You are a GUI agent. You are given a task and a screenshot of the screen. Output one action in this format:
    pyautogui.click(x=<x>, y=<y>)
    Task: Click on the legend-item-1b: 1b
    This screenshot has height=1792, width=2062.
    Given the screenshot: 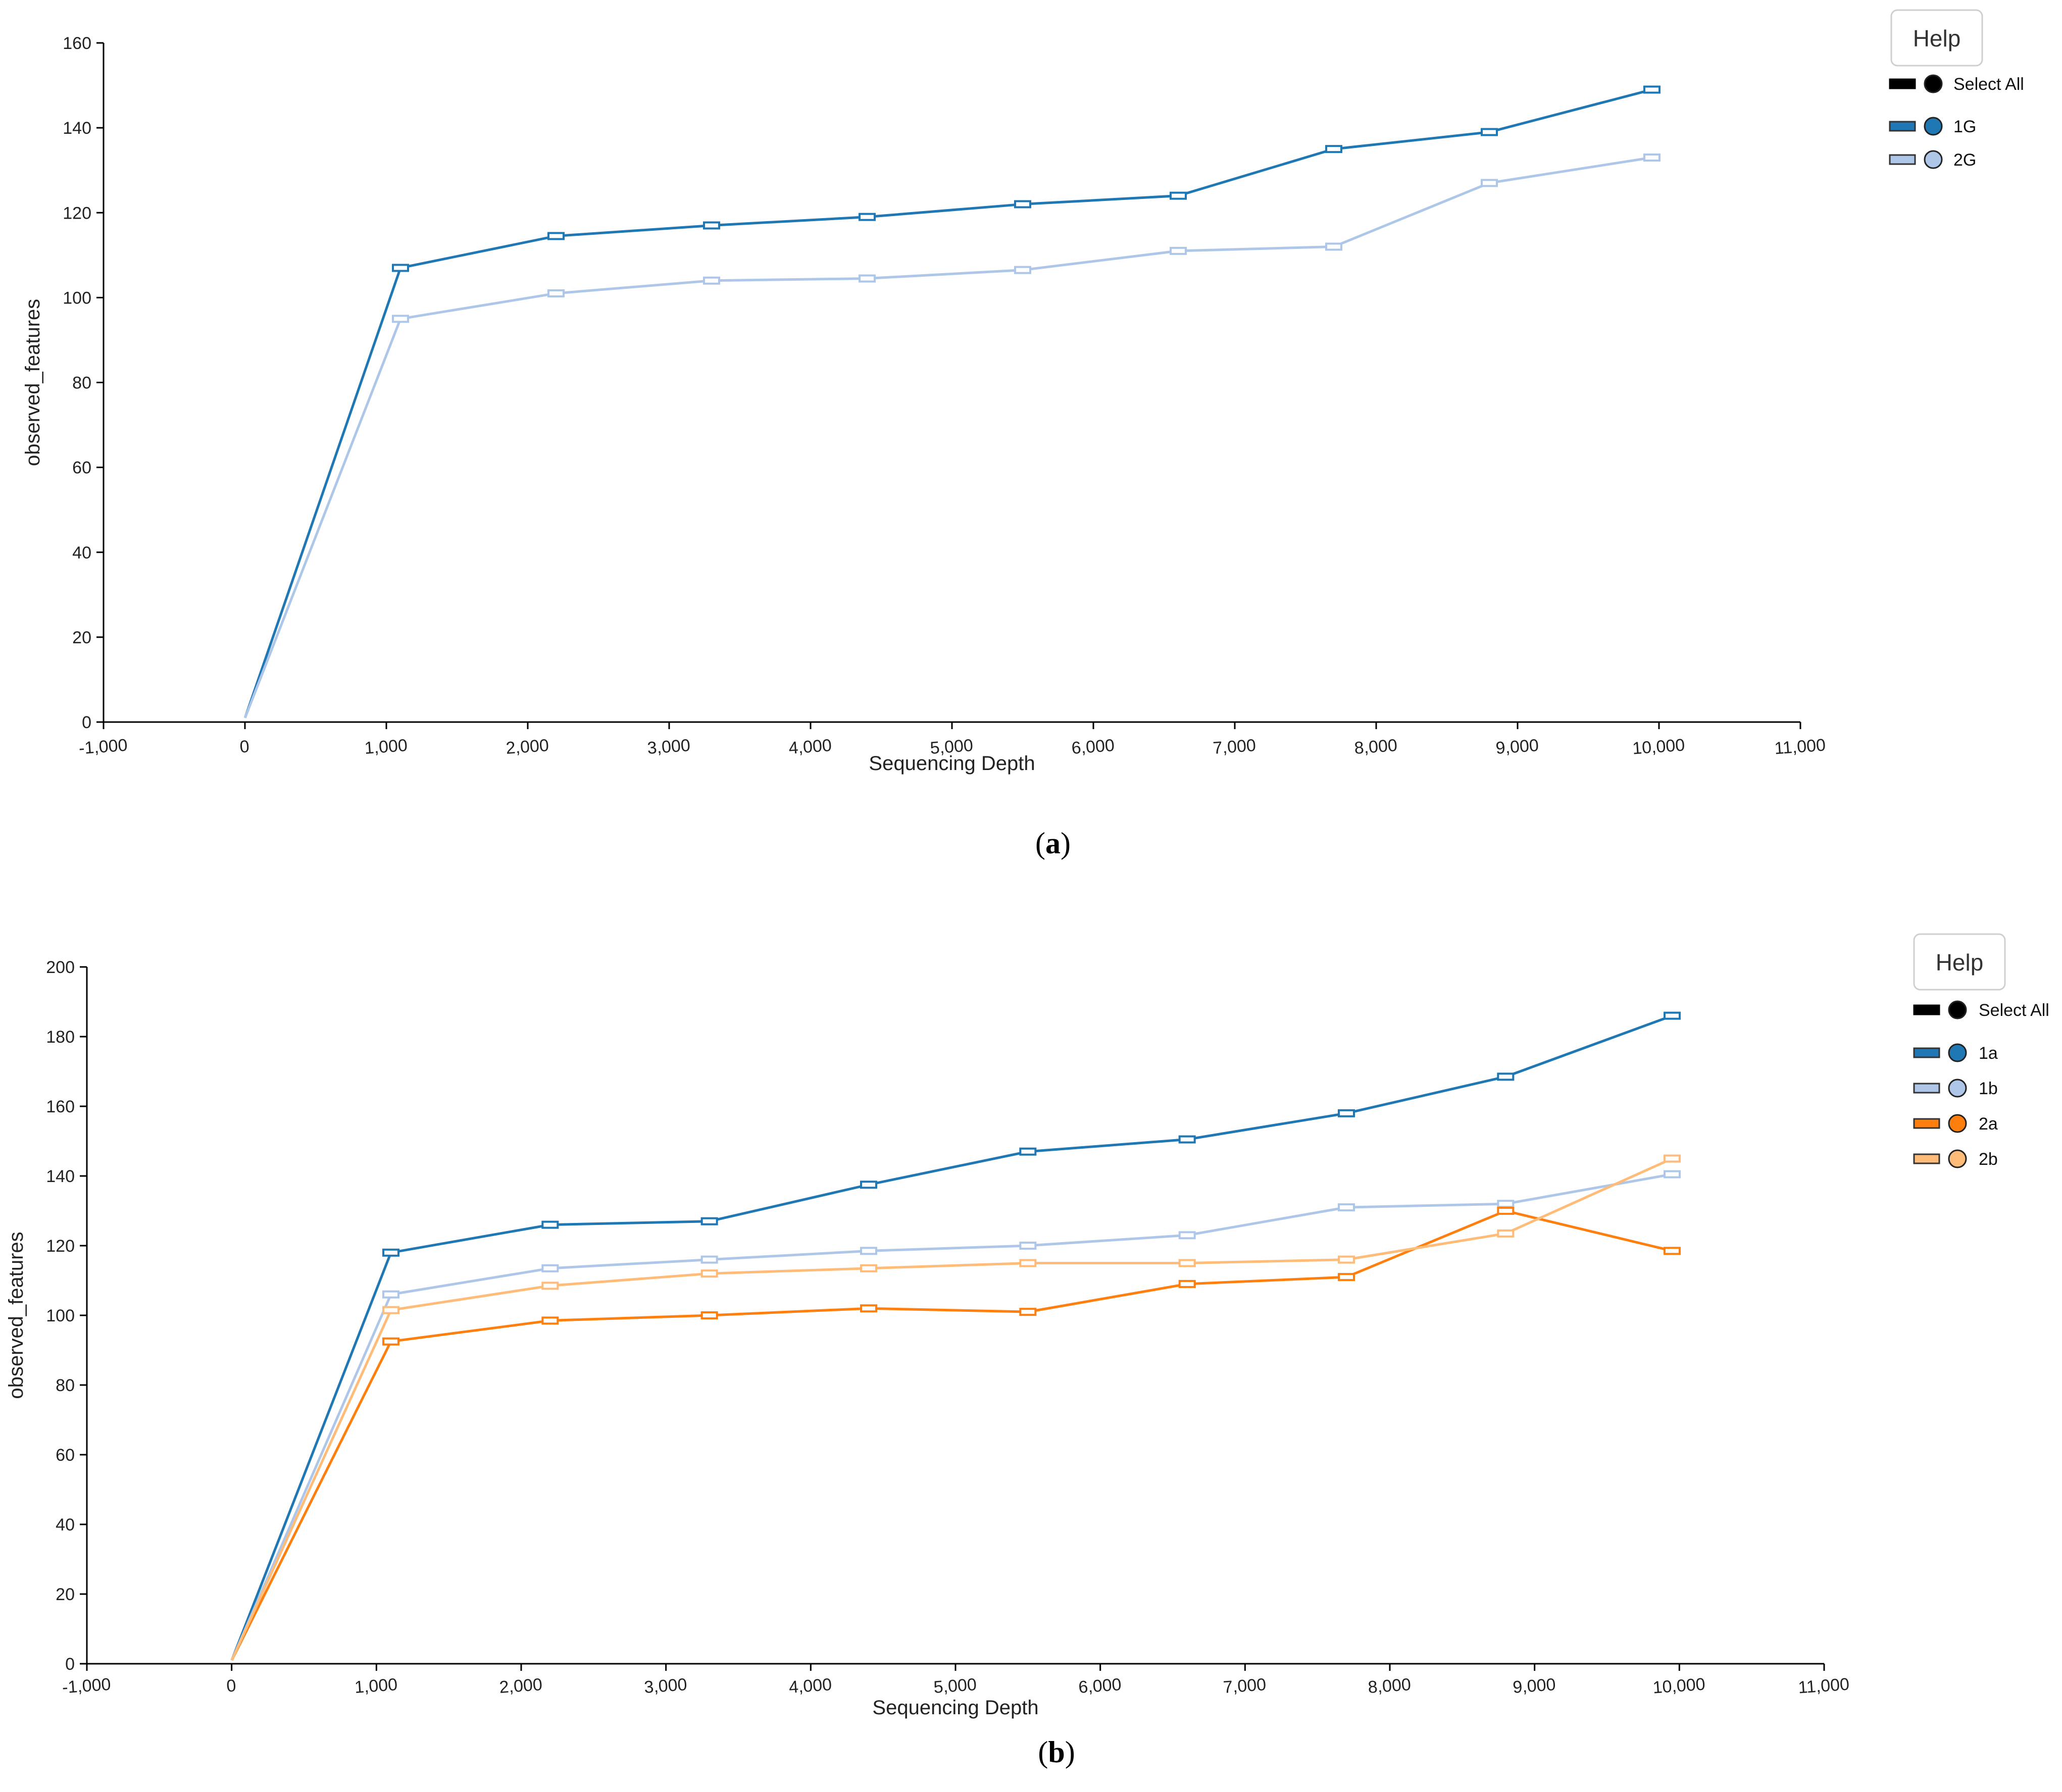 What is the action you would take?
    pyautogui.click(x=1955, y=1088)
    